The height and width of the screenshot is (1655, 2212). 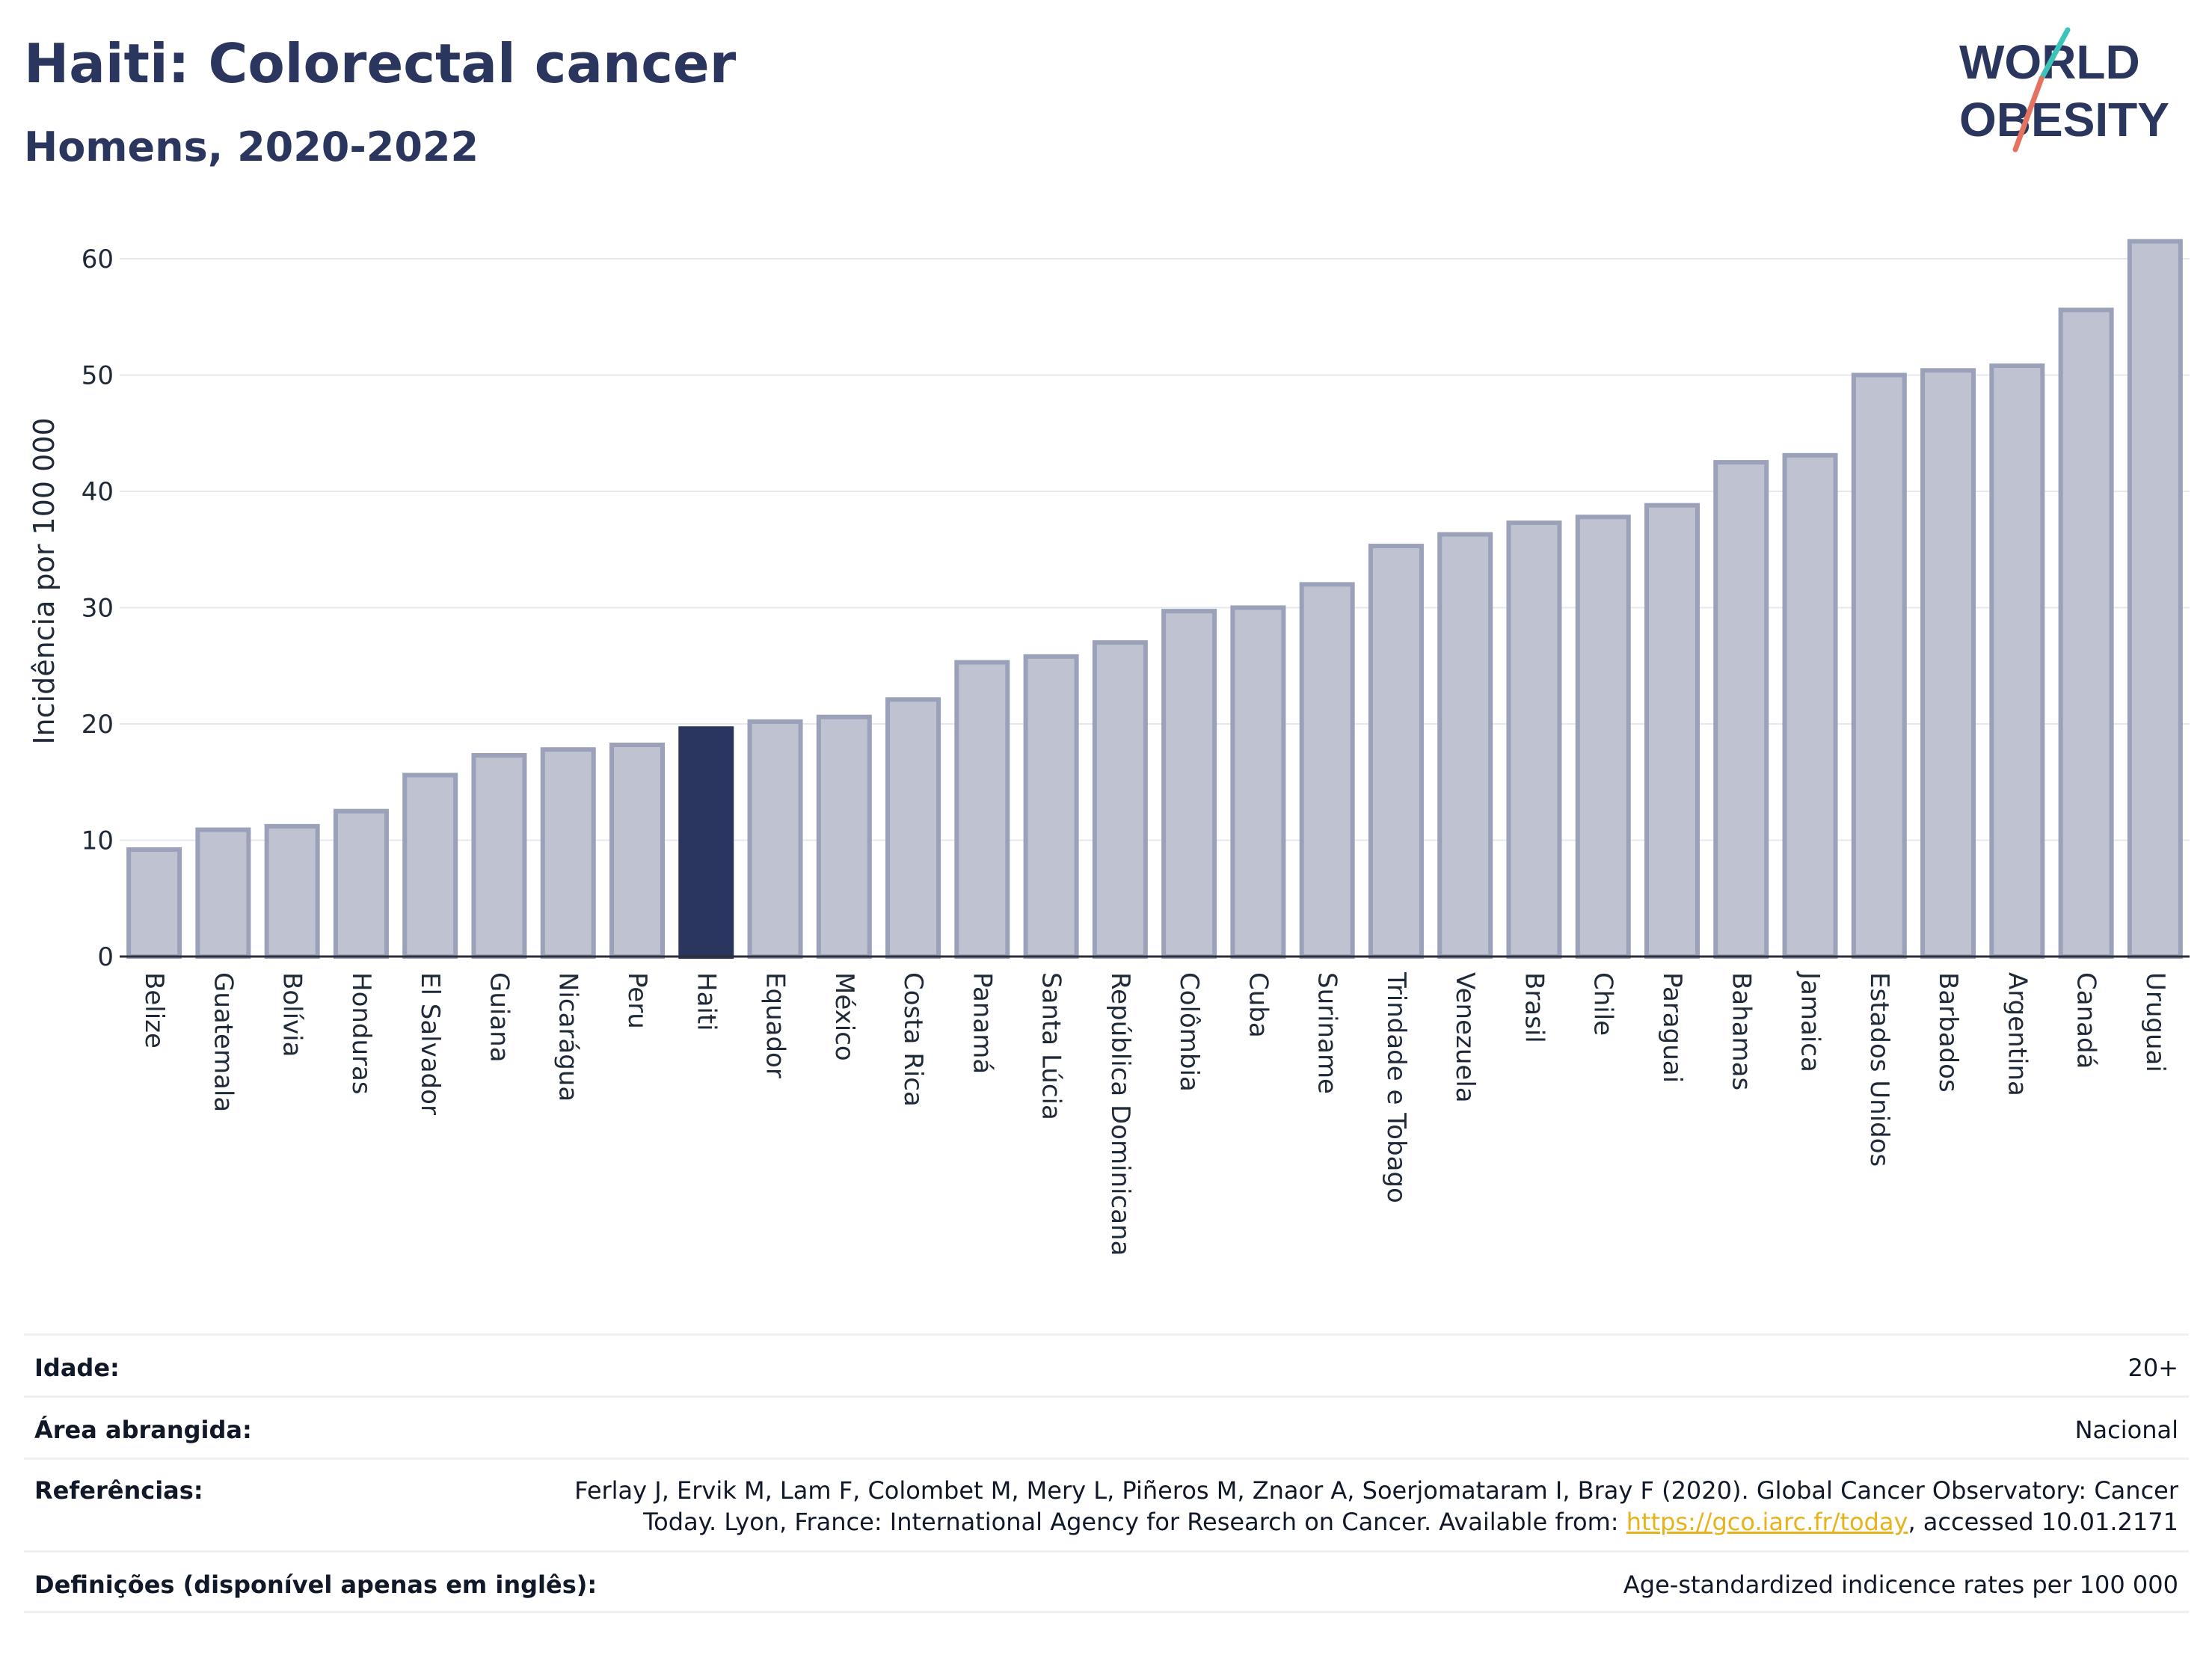 I want to click on x-tick-label: Guatemala, so click(x=223, y=1042).